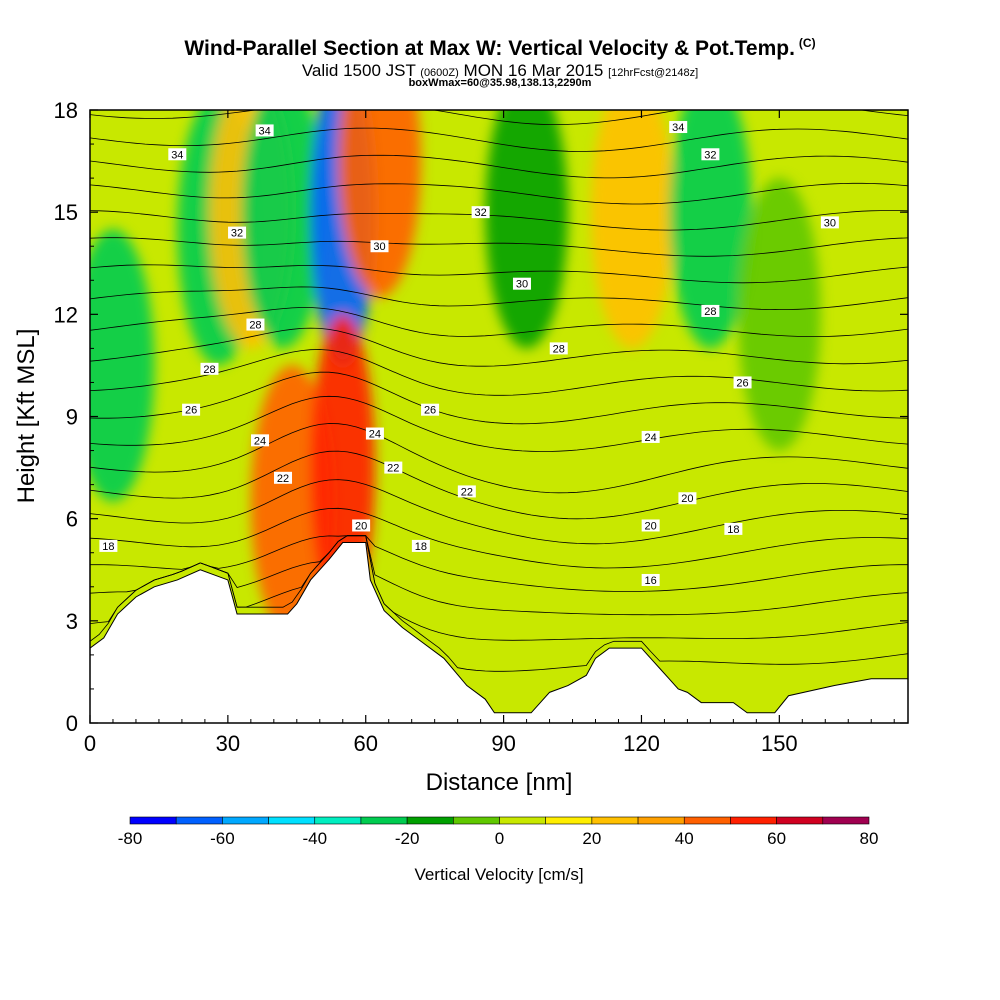 Image resolution: width=1000 pixels, height=1000 pixels. I want to click on forecast-info: [12hrFcst@2148z], so click(653, 73).